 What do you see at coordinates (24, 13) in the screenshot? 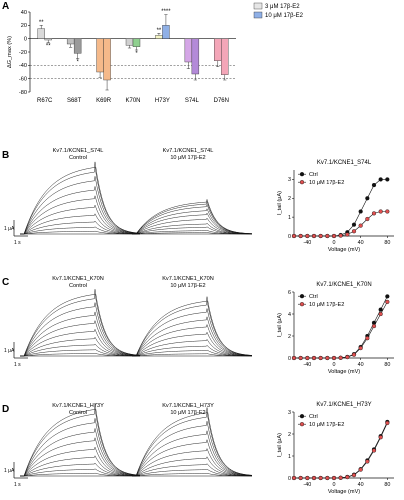
I see `y-tick-label: 40` at bounding box center [24, 13].